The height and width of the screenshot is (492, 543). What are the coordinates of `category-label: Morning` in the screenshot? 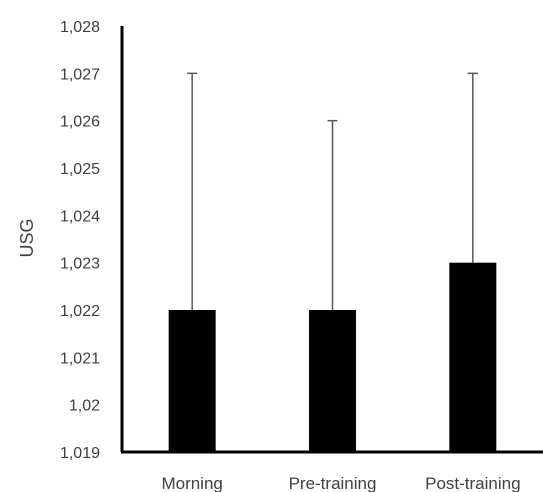 It's located at (191, 483).